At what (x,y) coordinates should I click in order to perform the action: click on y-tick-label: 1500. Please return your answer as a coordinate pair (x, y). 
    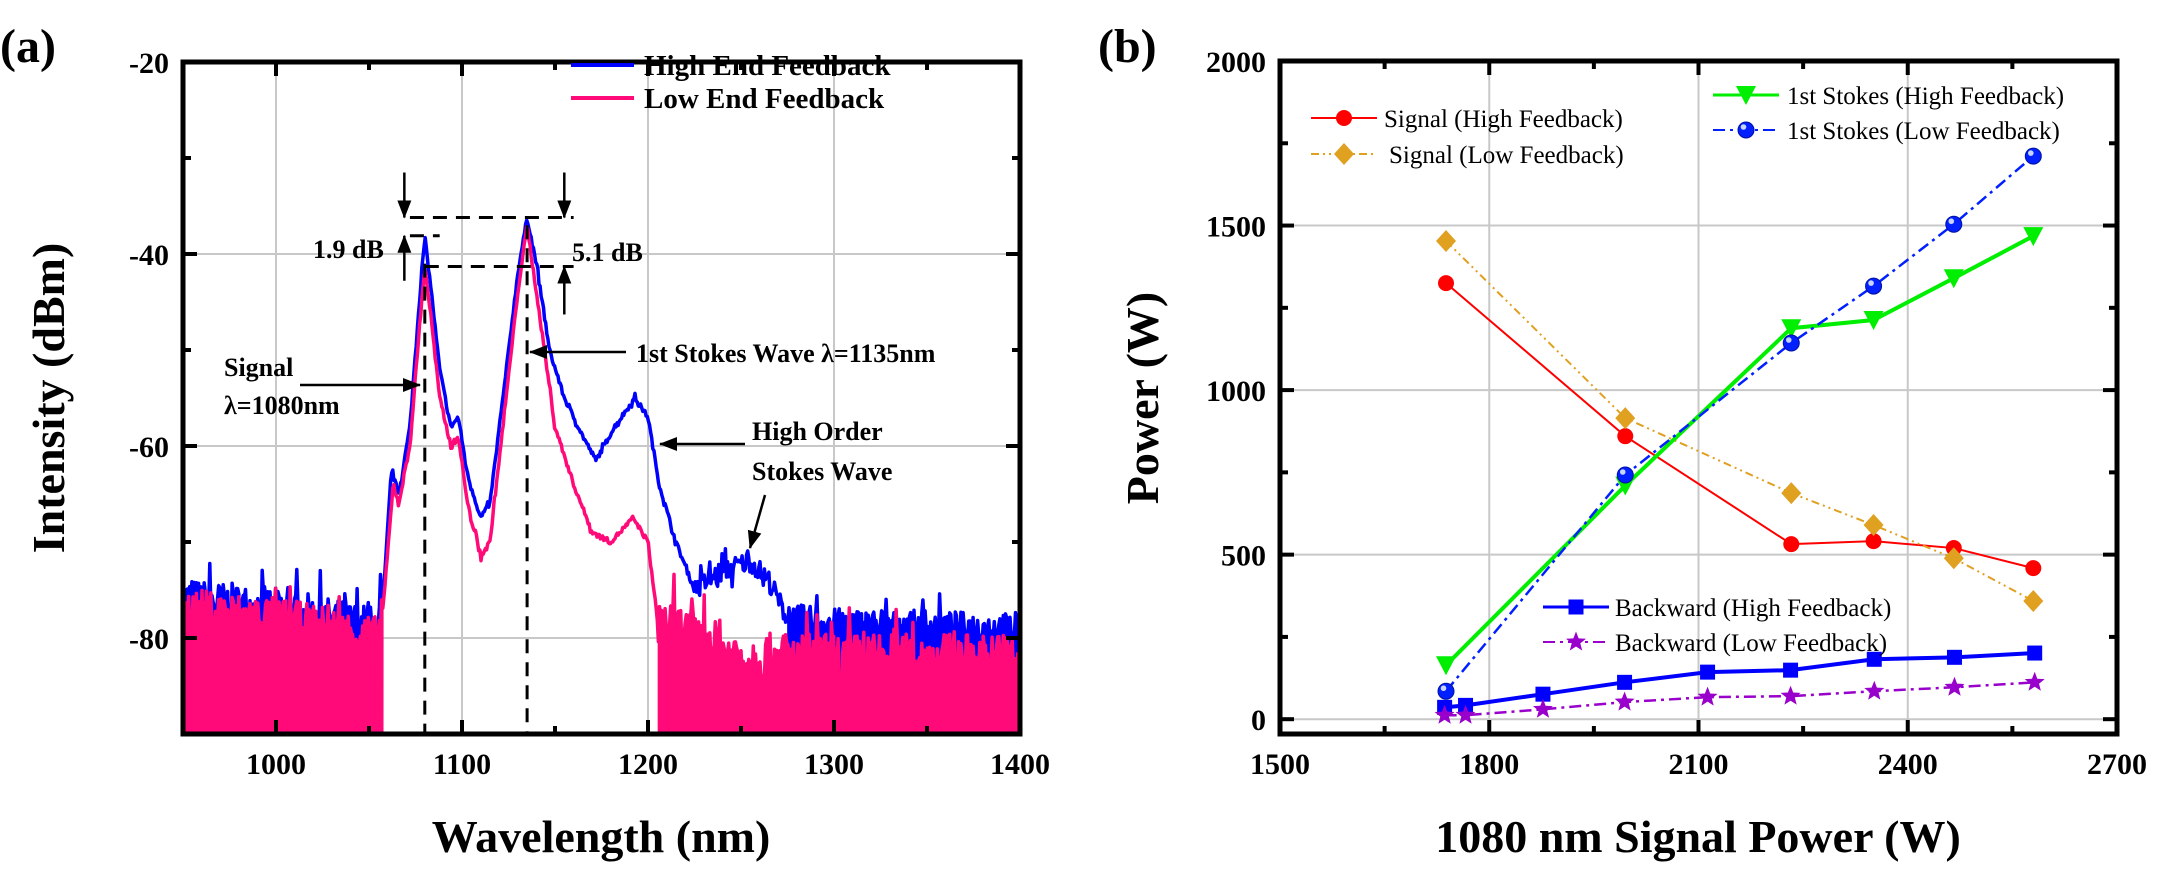
    Looking at the image, I should click on (1236, 227).